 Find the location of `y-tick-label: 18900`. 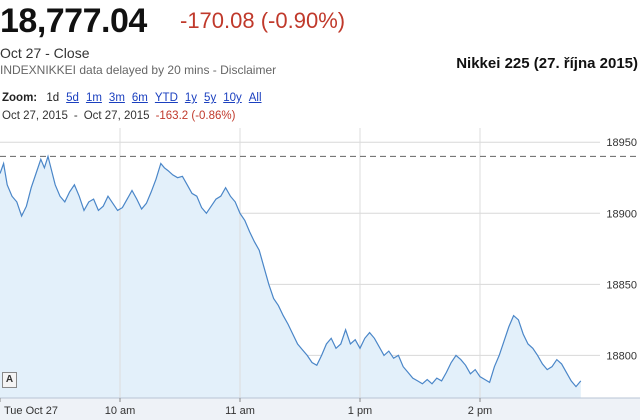

y-tick-label: 18900 is located at coordinates (621, 214).